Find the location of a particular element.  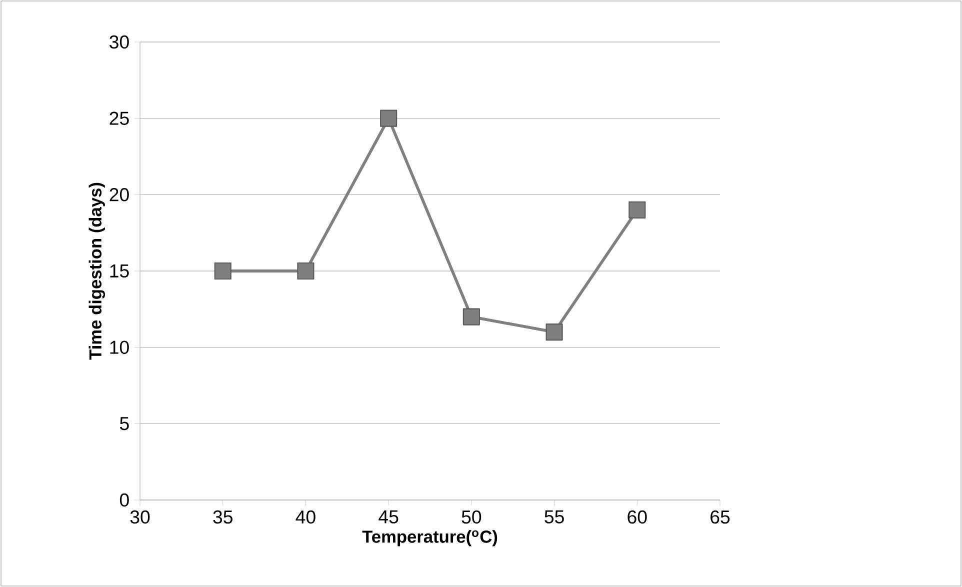

y-tick-label: 30 is located at coordinates (119, 42).